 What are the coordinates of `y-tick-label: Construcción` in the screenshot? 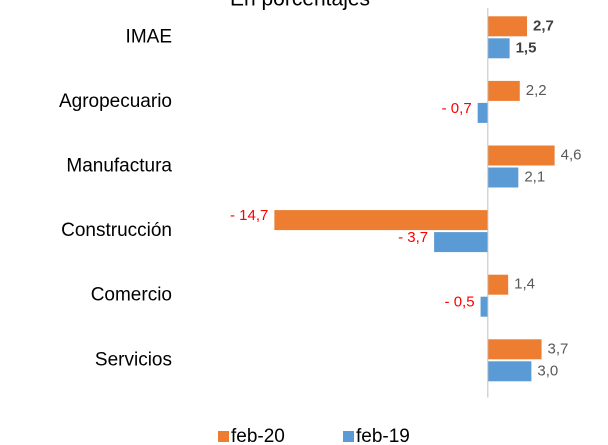 It's located at (116, 230).